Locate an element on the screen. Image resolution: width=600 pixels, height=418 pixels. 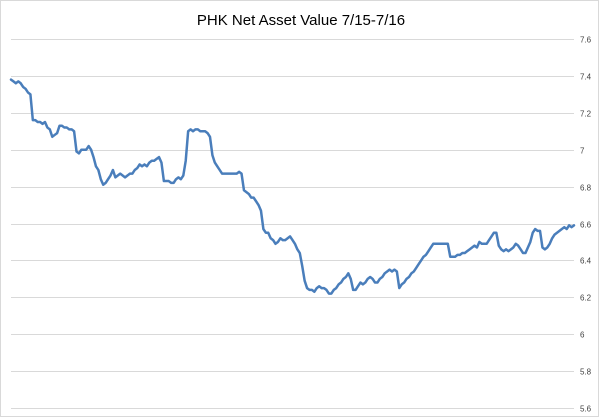
y-tick-label: 6.6 is located at coordinates (586, 225).